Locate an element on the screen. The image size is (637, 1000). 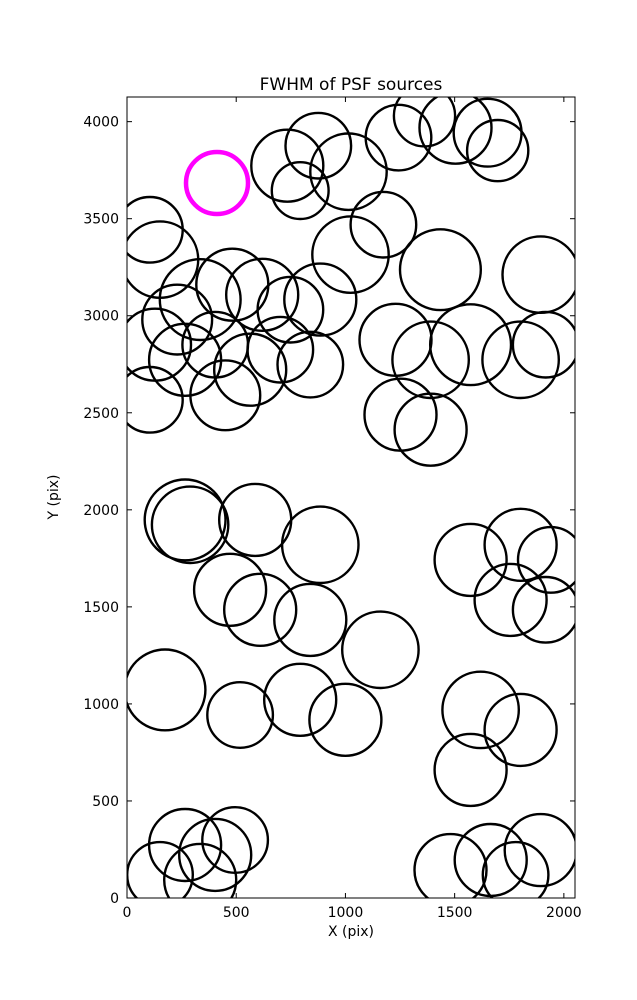
y-tick-label: 2500 is located at coordinates (101, 414).